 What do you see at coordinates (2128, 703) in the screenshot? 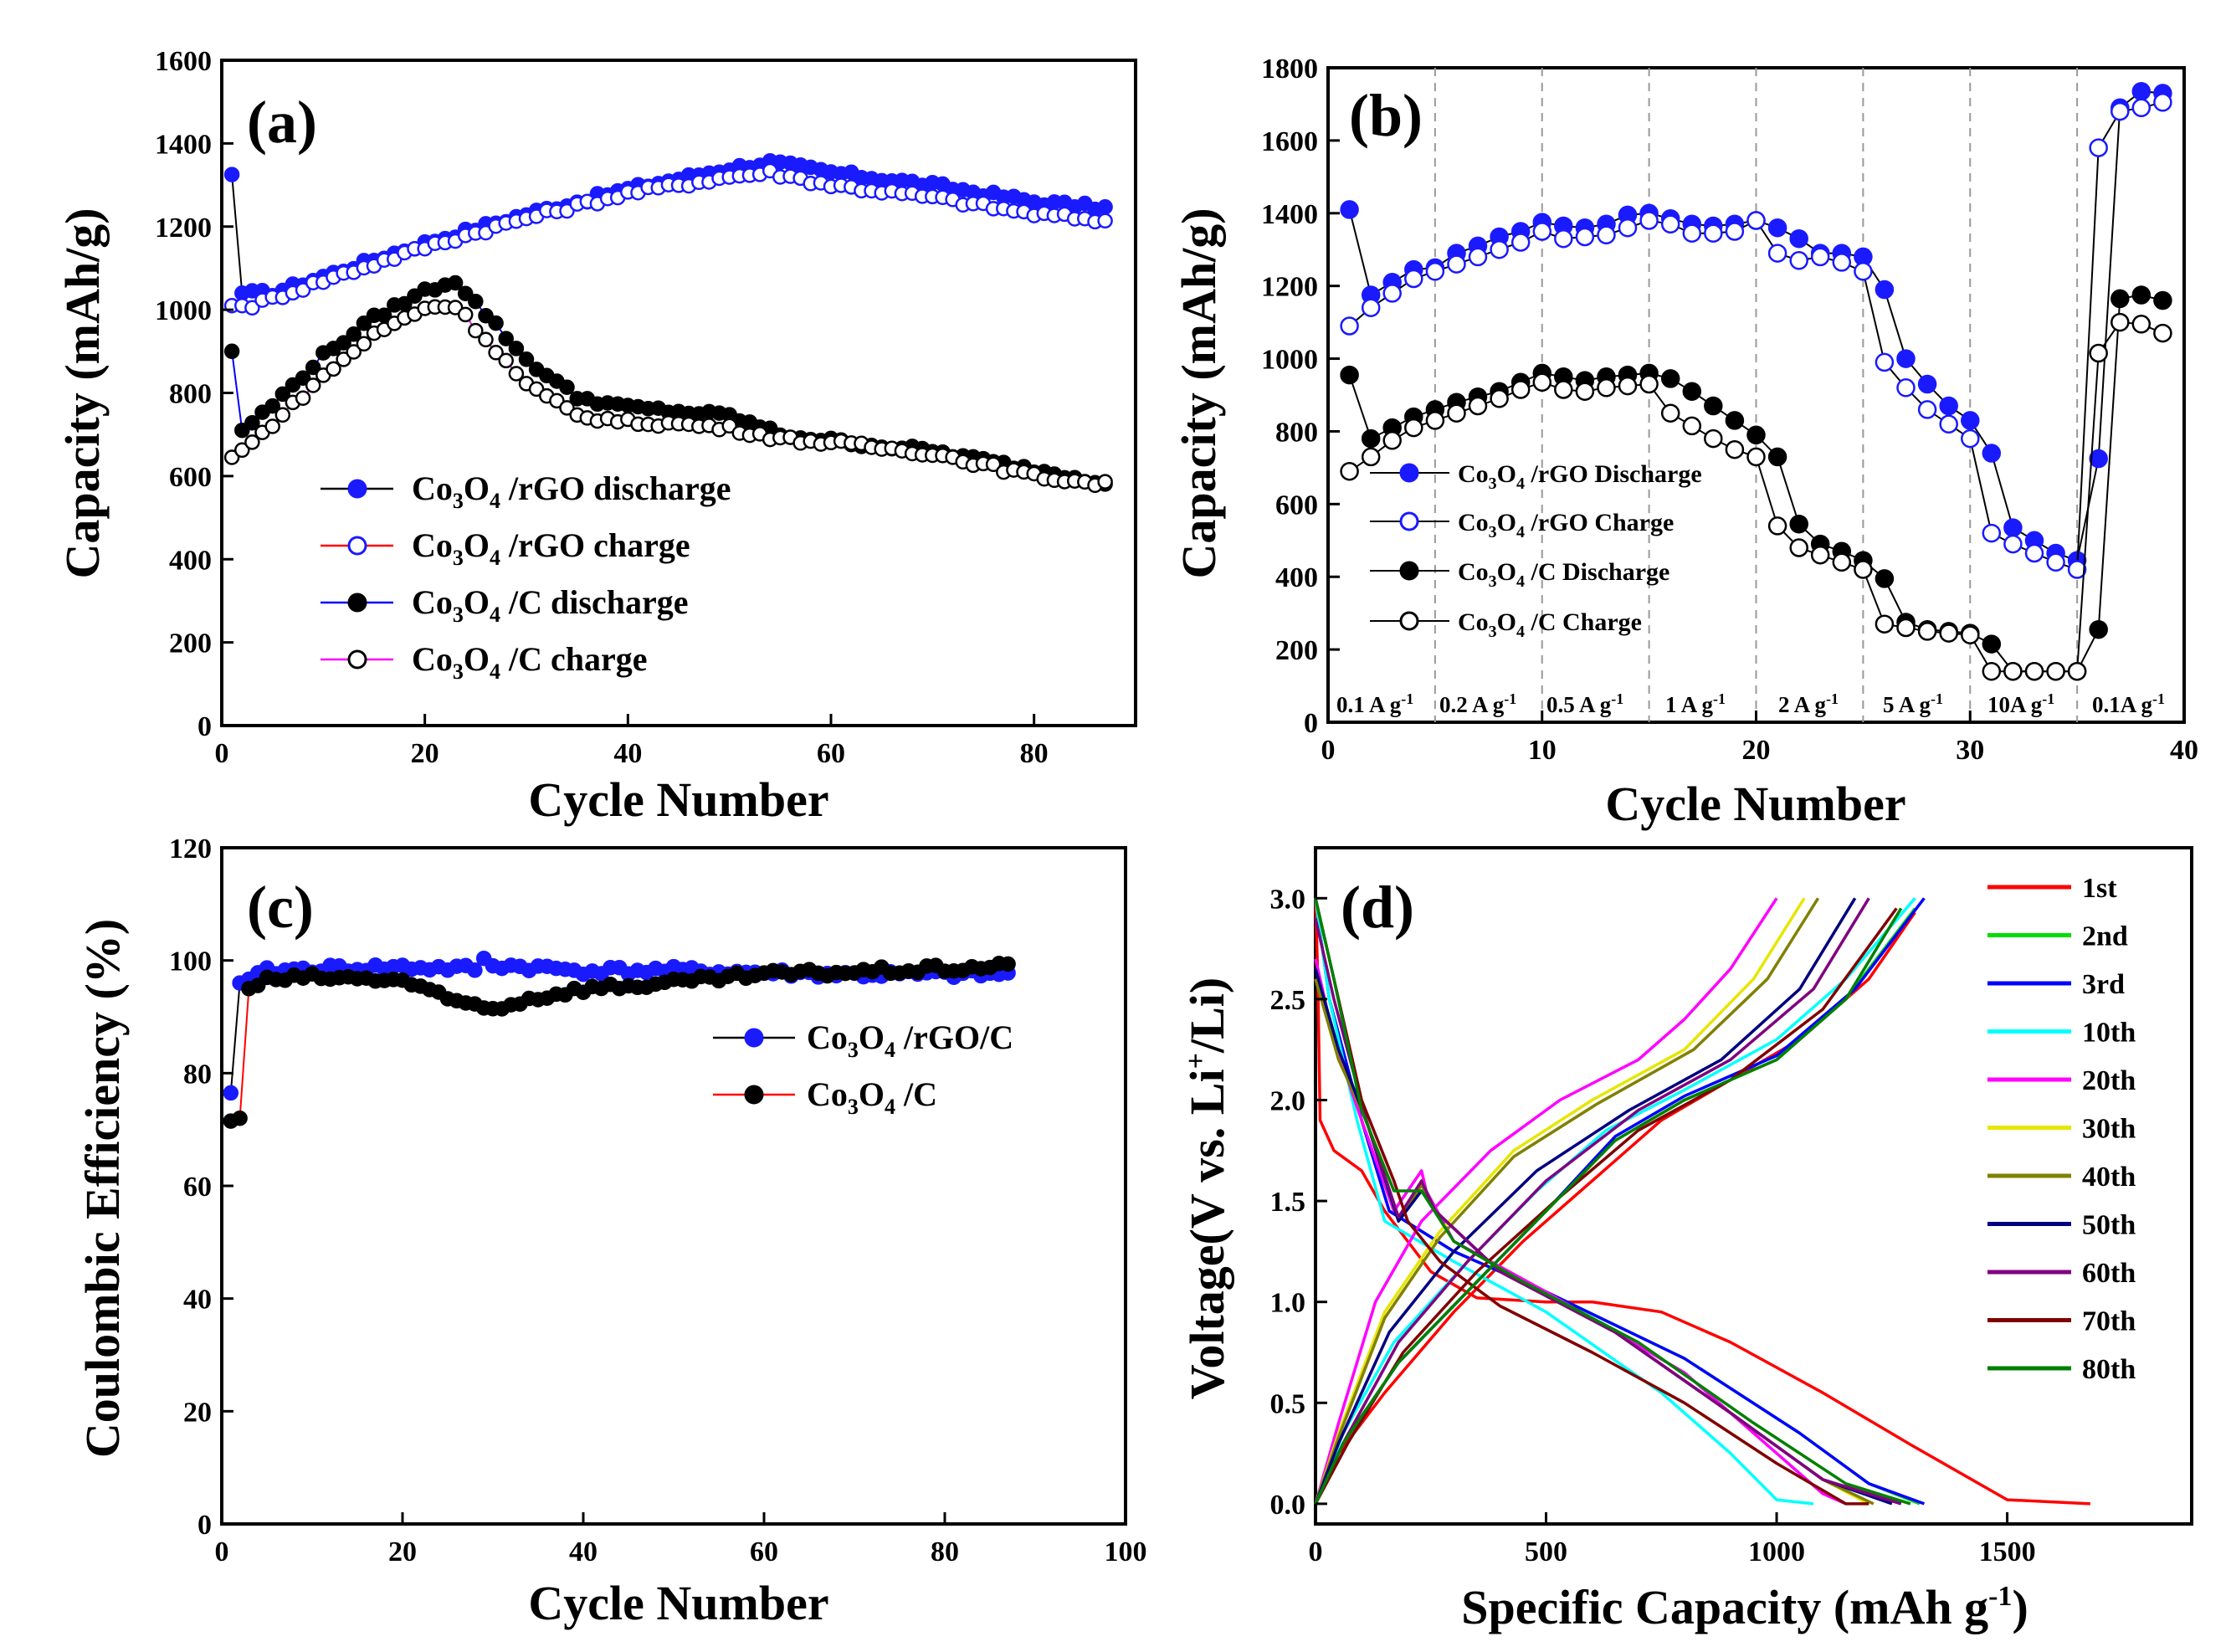
I see `rate-label-8: 0.1A g-1` at bounding box center [2128, 703].